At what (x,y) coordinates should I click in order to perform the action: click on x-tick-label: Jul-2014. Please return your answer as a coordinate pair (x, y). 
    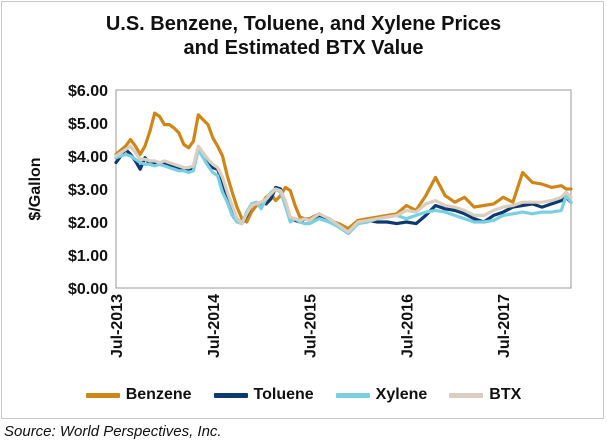
    Looking at the image, I should click on (214, 326).